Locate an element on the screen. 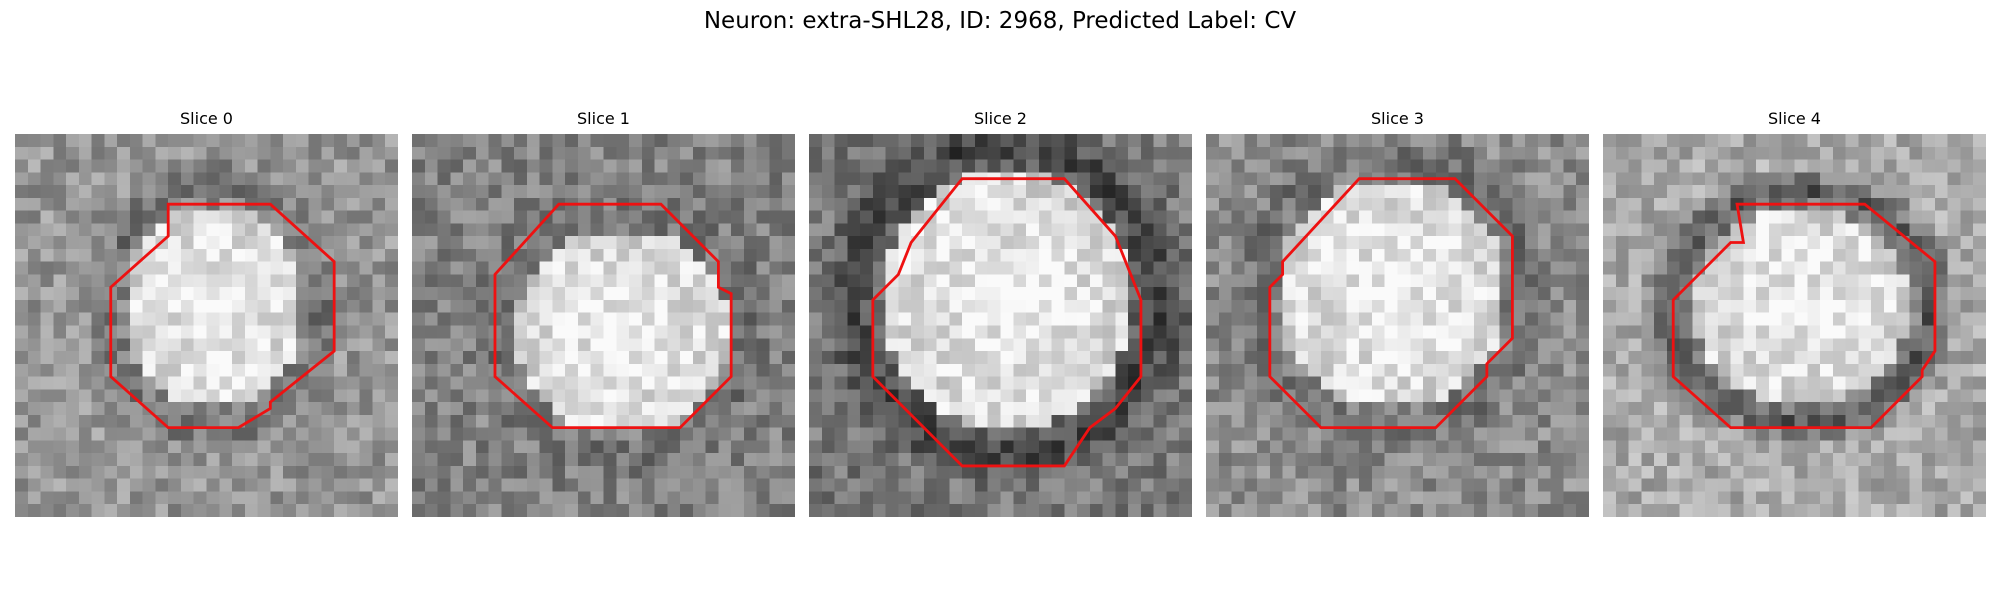 This screenshot has width=2000, height=600. slice-title-3: Slice 3 is located at coordinates (1397, 118).